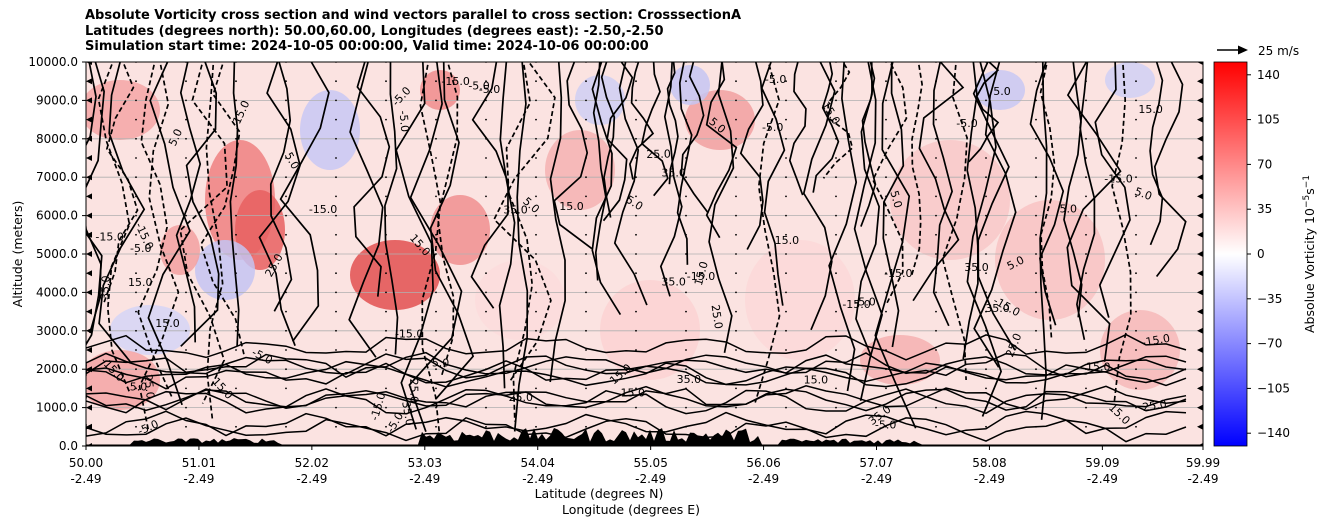 The image size is (1332, 526). Describe the element at coordinates (86, 463) in the screenshot. I see `x-tick-label-lat: 50.00` at that location.